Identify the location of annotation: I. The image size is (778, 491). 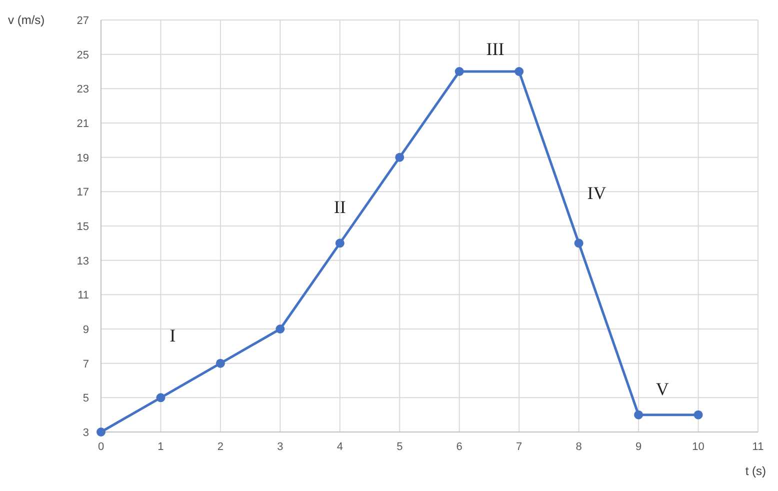
(173, 336).